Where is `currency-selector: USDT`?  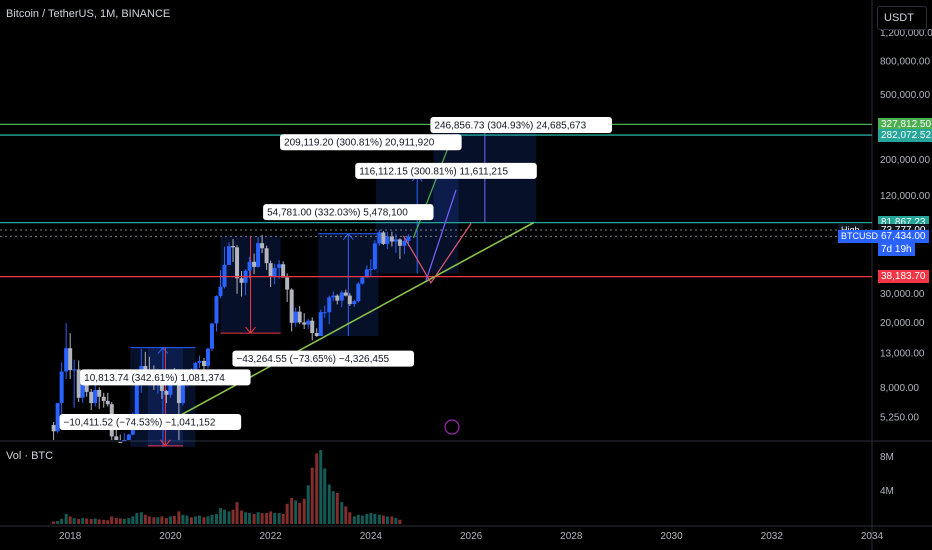
currency-selector: USDT is located at coordinates (902, 18).